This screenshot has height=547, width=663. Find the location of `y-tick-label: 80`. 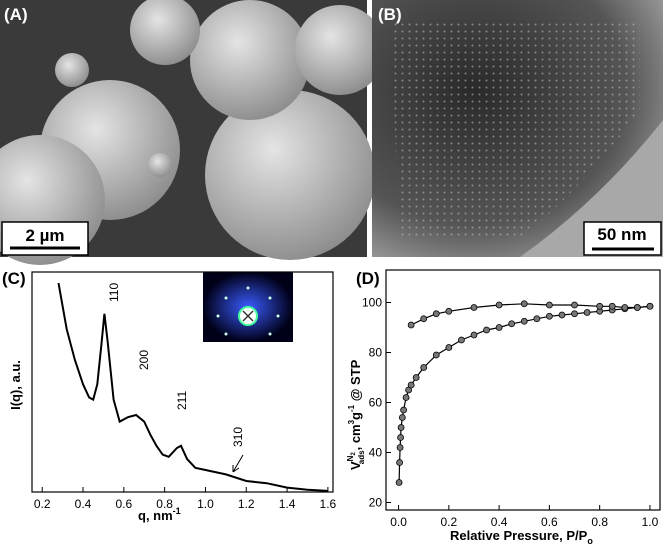

y-tick-label: 80 is located at coordinates (376, 353).